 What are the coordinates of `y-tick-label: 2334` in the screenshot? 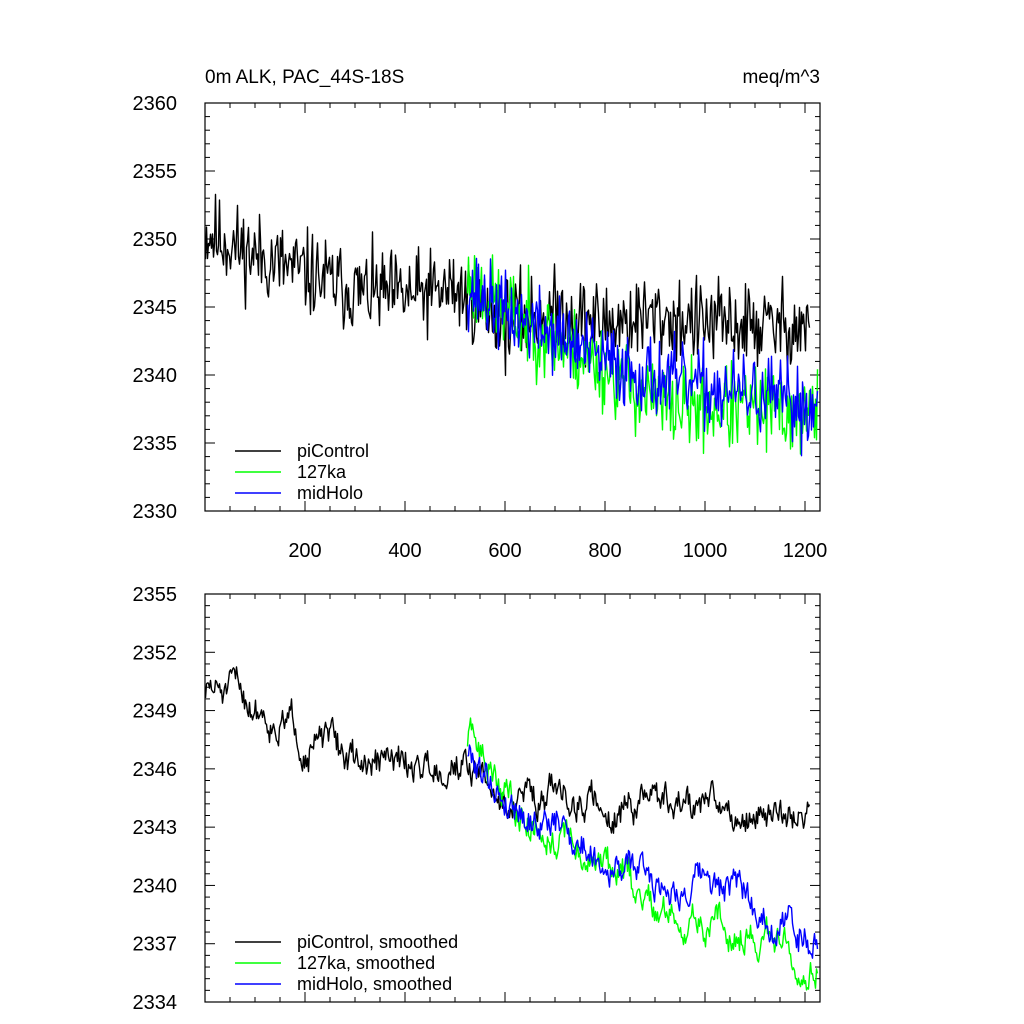 It's located at (155, 1003).